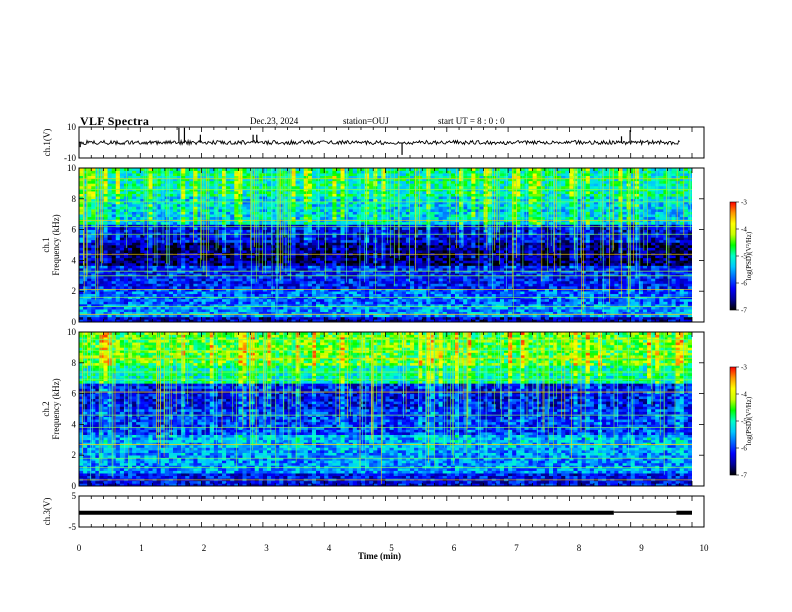 The height and width of the screenshot is (612, 792). I want to click on ch2-colorbar-tick-3: -6, so click(744, 449).